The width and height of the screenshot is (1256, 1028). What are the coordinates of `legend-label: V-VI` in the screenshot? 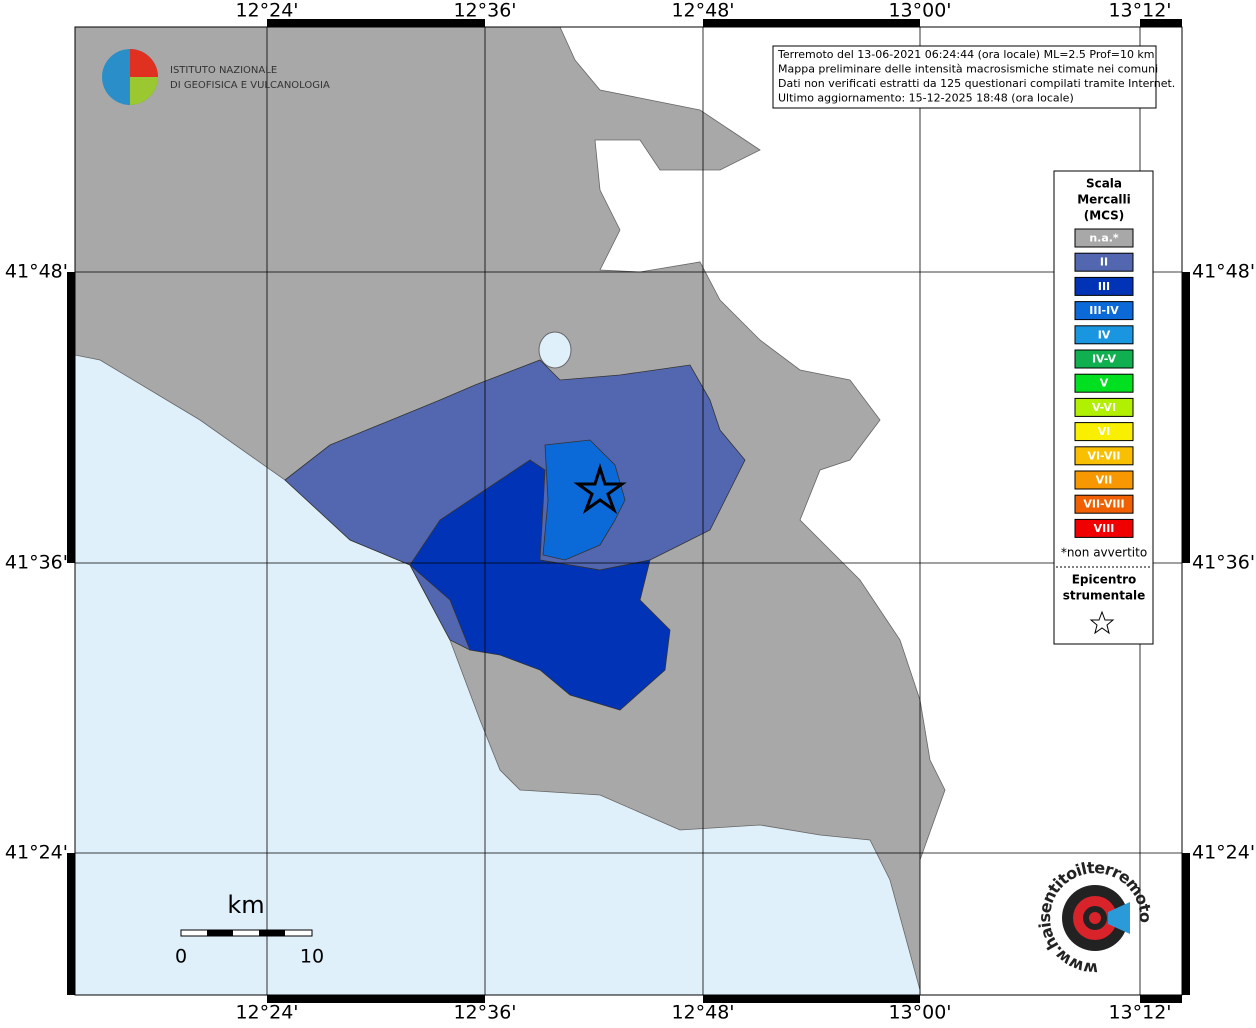 It's located at (1104, 407).